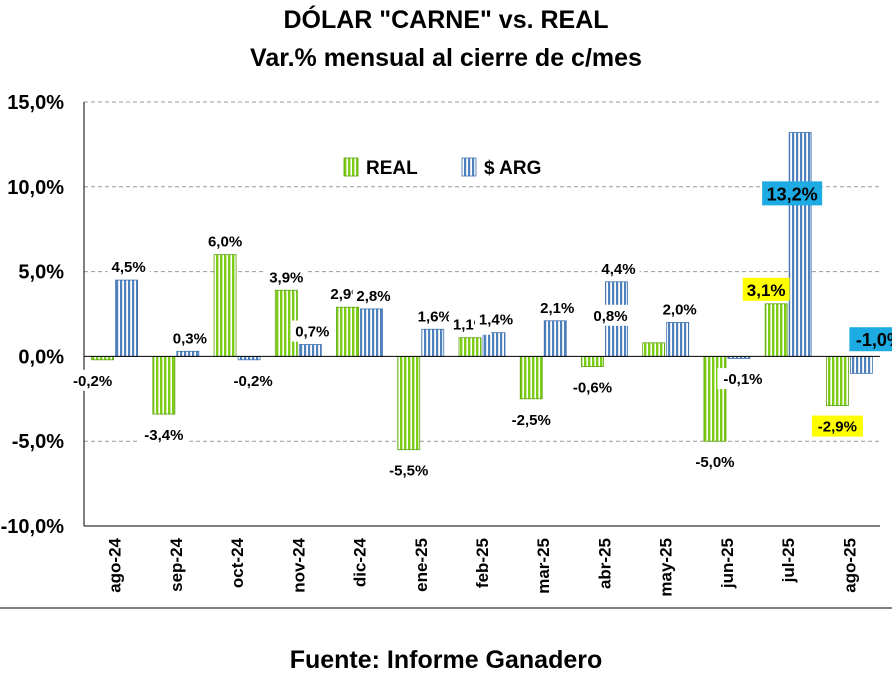  I want to click on data-label: 0,8%, so click(610, 316).